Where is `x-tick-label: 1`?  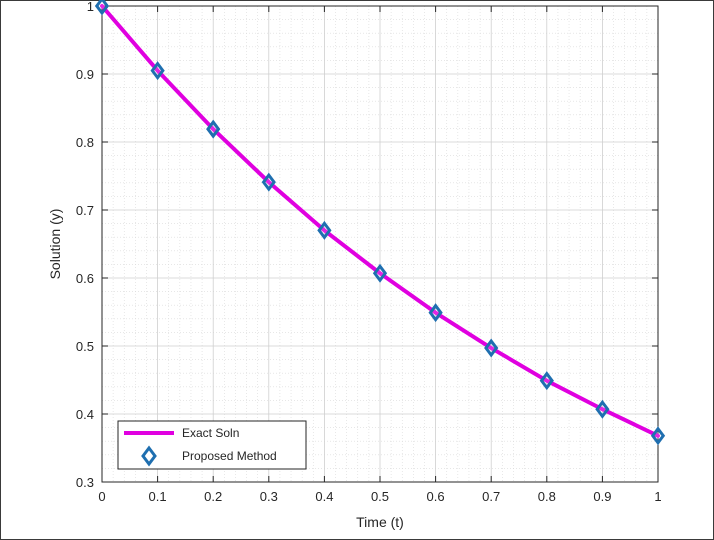
x-tick-label: 1 is located at coordinates (657, 496).